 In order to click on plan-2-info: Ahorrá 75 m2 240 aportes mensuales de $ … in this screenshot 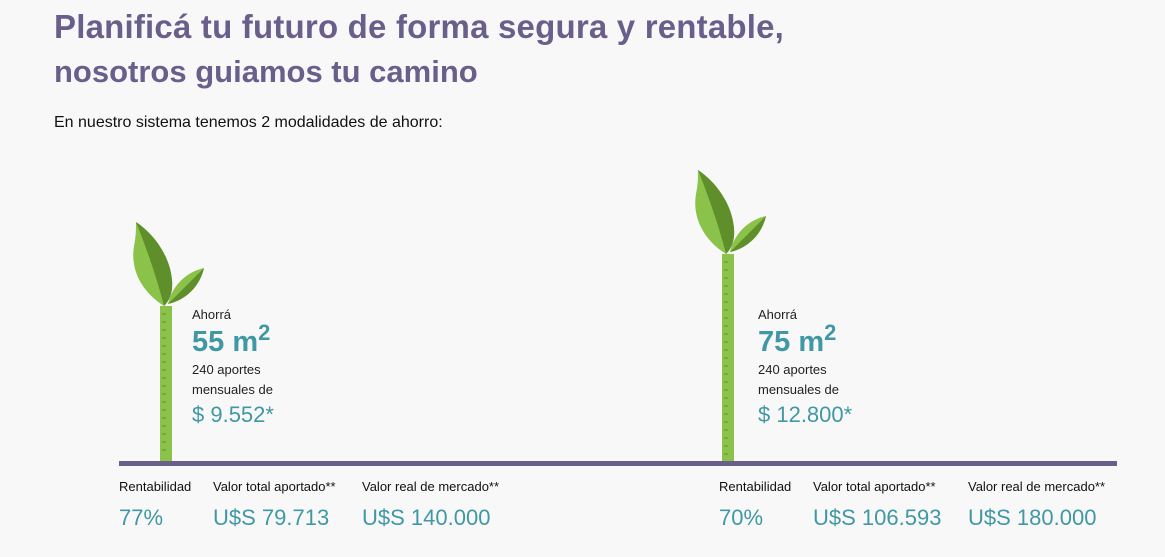, I will do `click(805, 367)`.